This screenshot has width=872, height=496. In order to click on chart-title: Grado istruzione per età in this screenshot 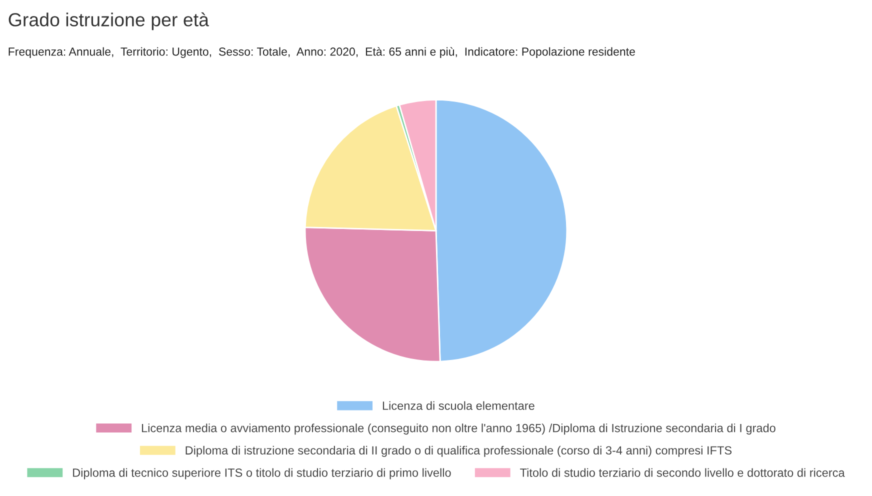, I will do `click(108, 21)`.